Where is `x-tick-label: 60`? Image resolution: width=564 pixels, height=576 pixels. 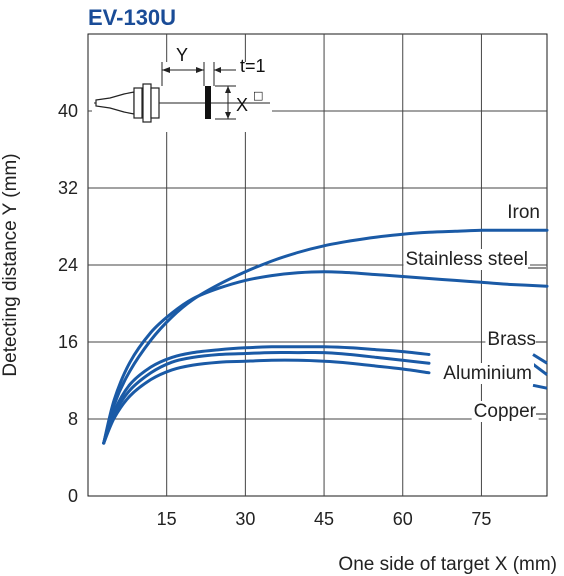
x-tick-label: 60 is located at coordinates (403, 519).